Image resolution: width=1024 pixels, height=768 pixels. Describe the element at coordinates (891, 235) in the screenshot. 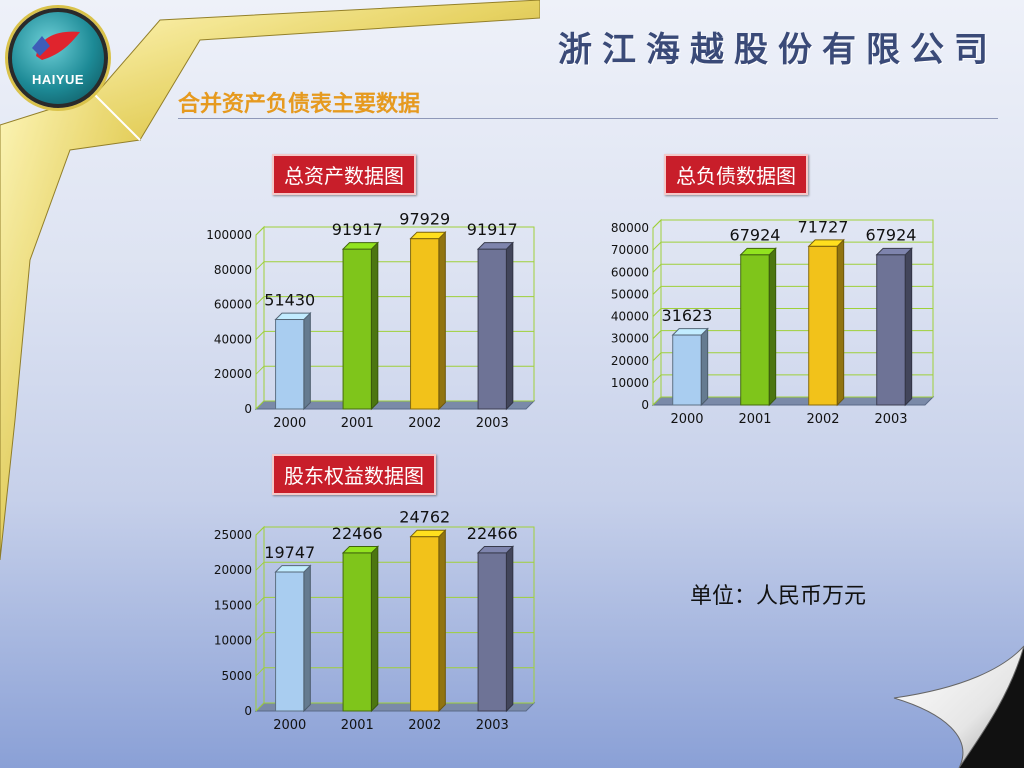

I see `data-label: 67924` at that location.